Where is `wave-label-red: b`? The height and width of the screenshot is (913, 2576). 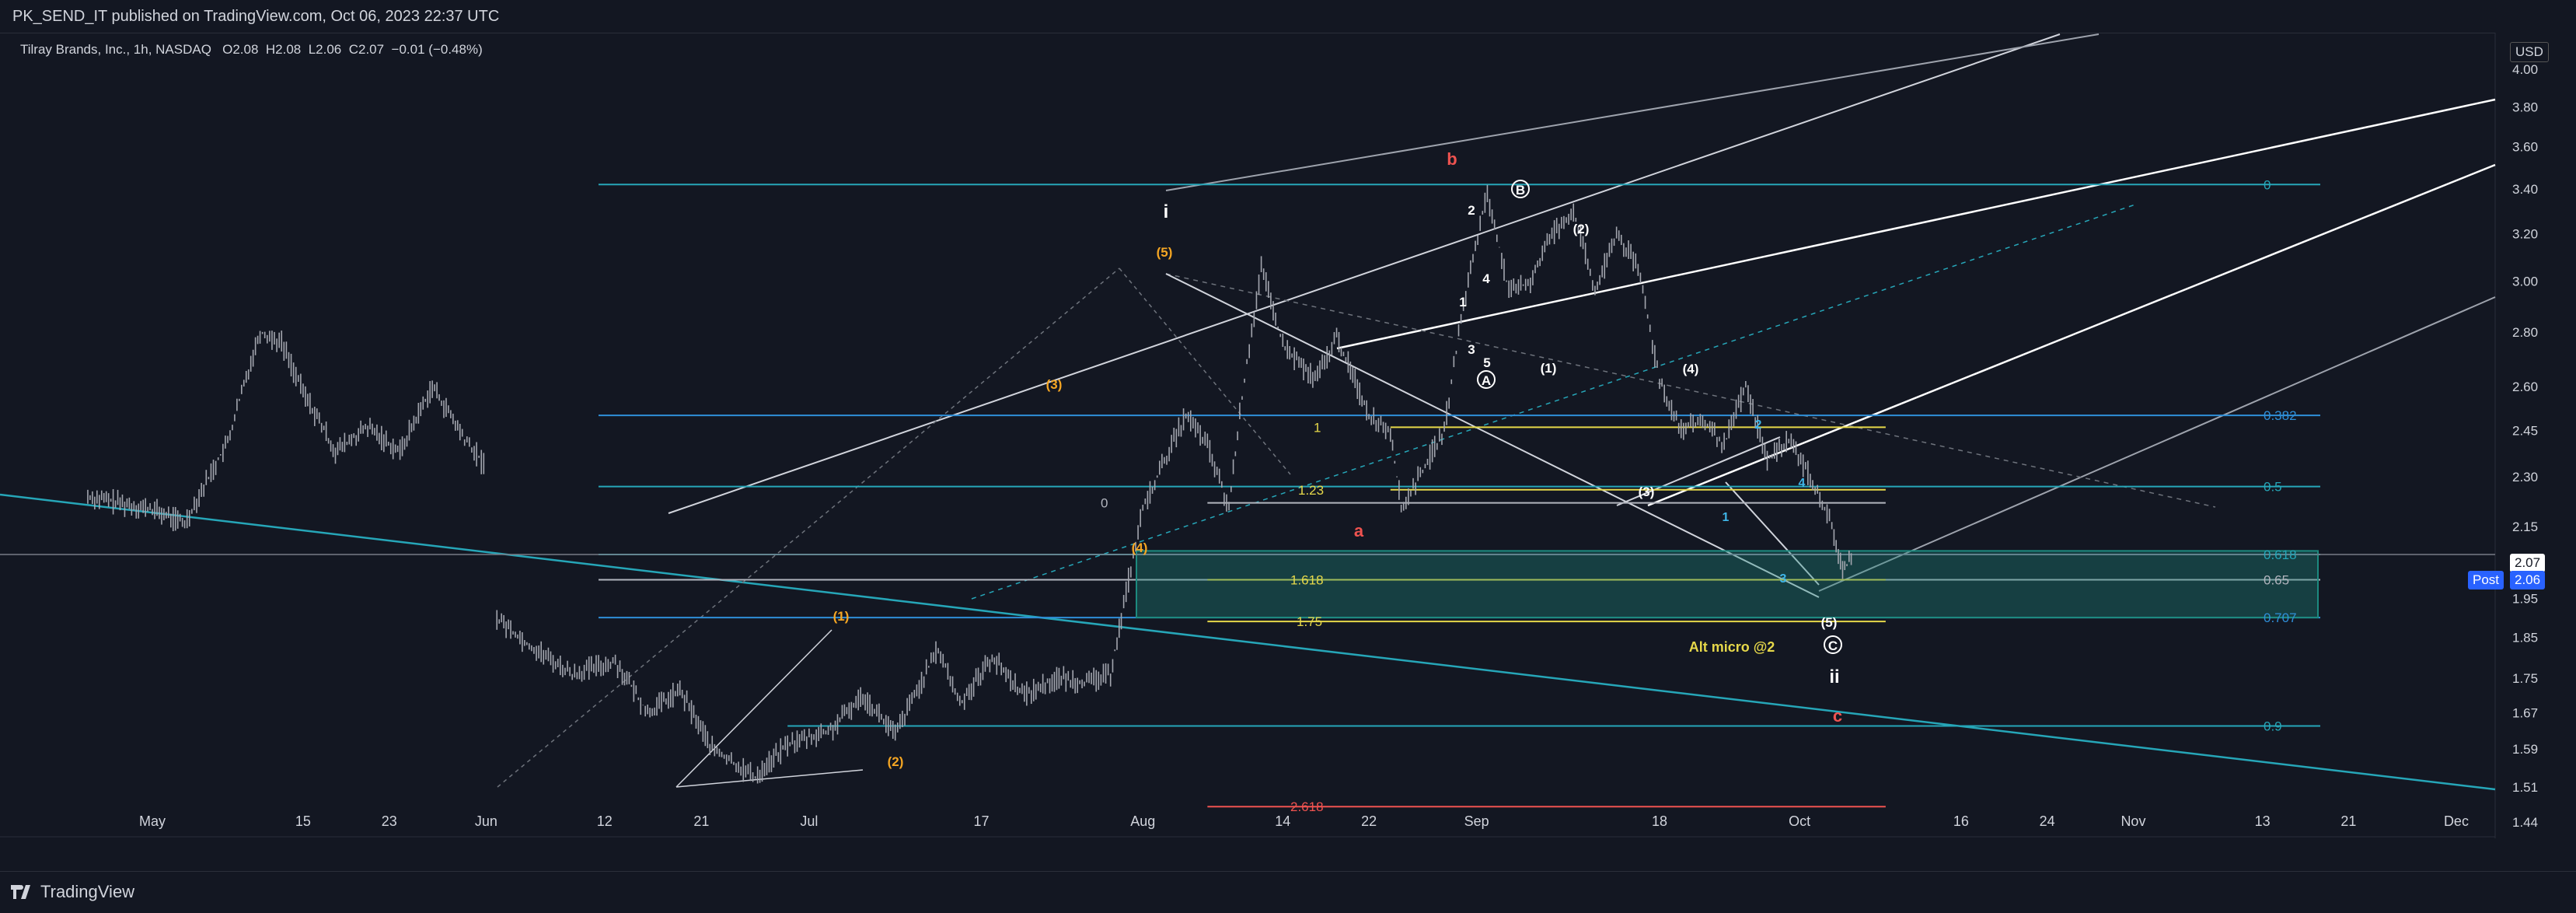 wave-label-red: b is located at coordinates (1452, 159).